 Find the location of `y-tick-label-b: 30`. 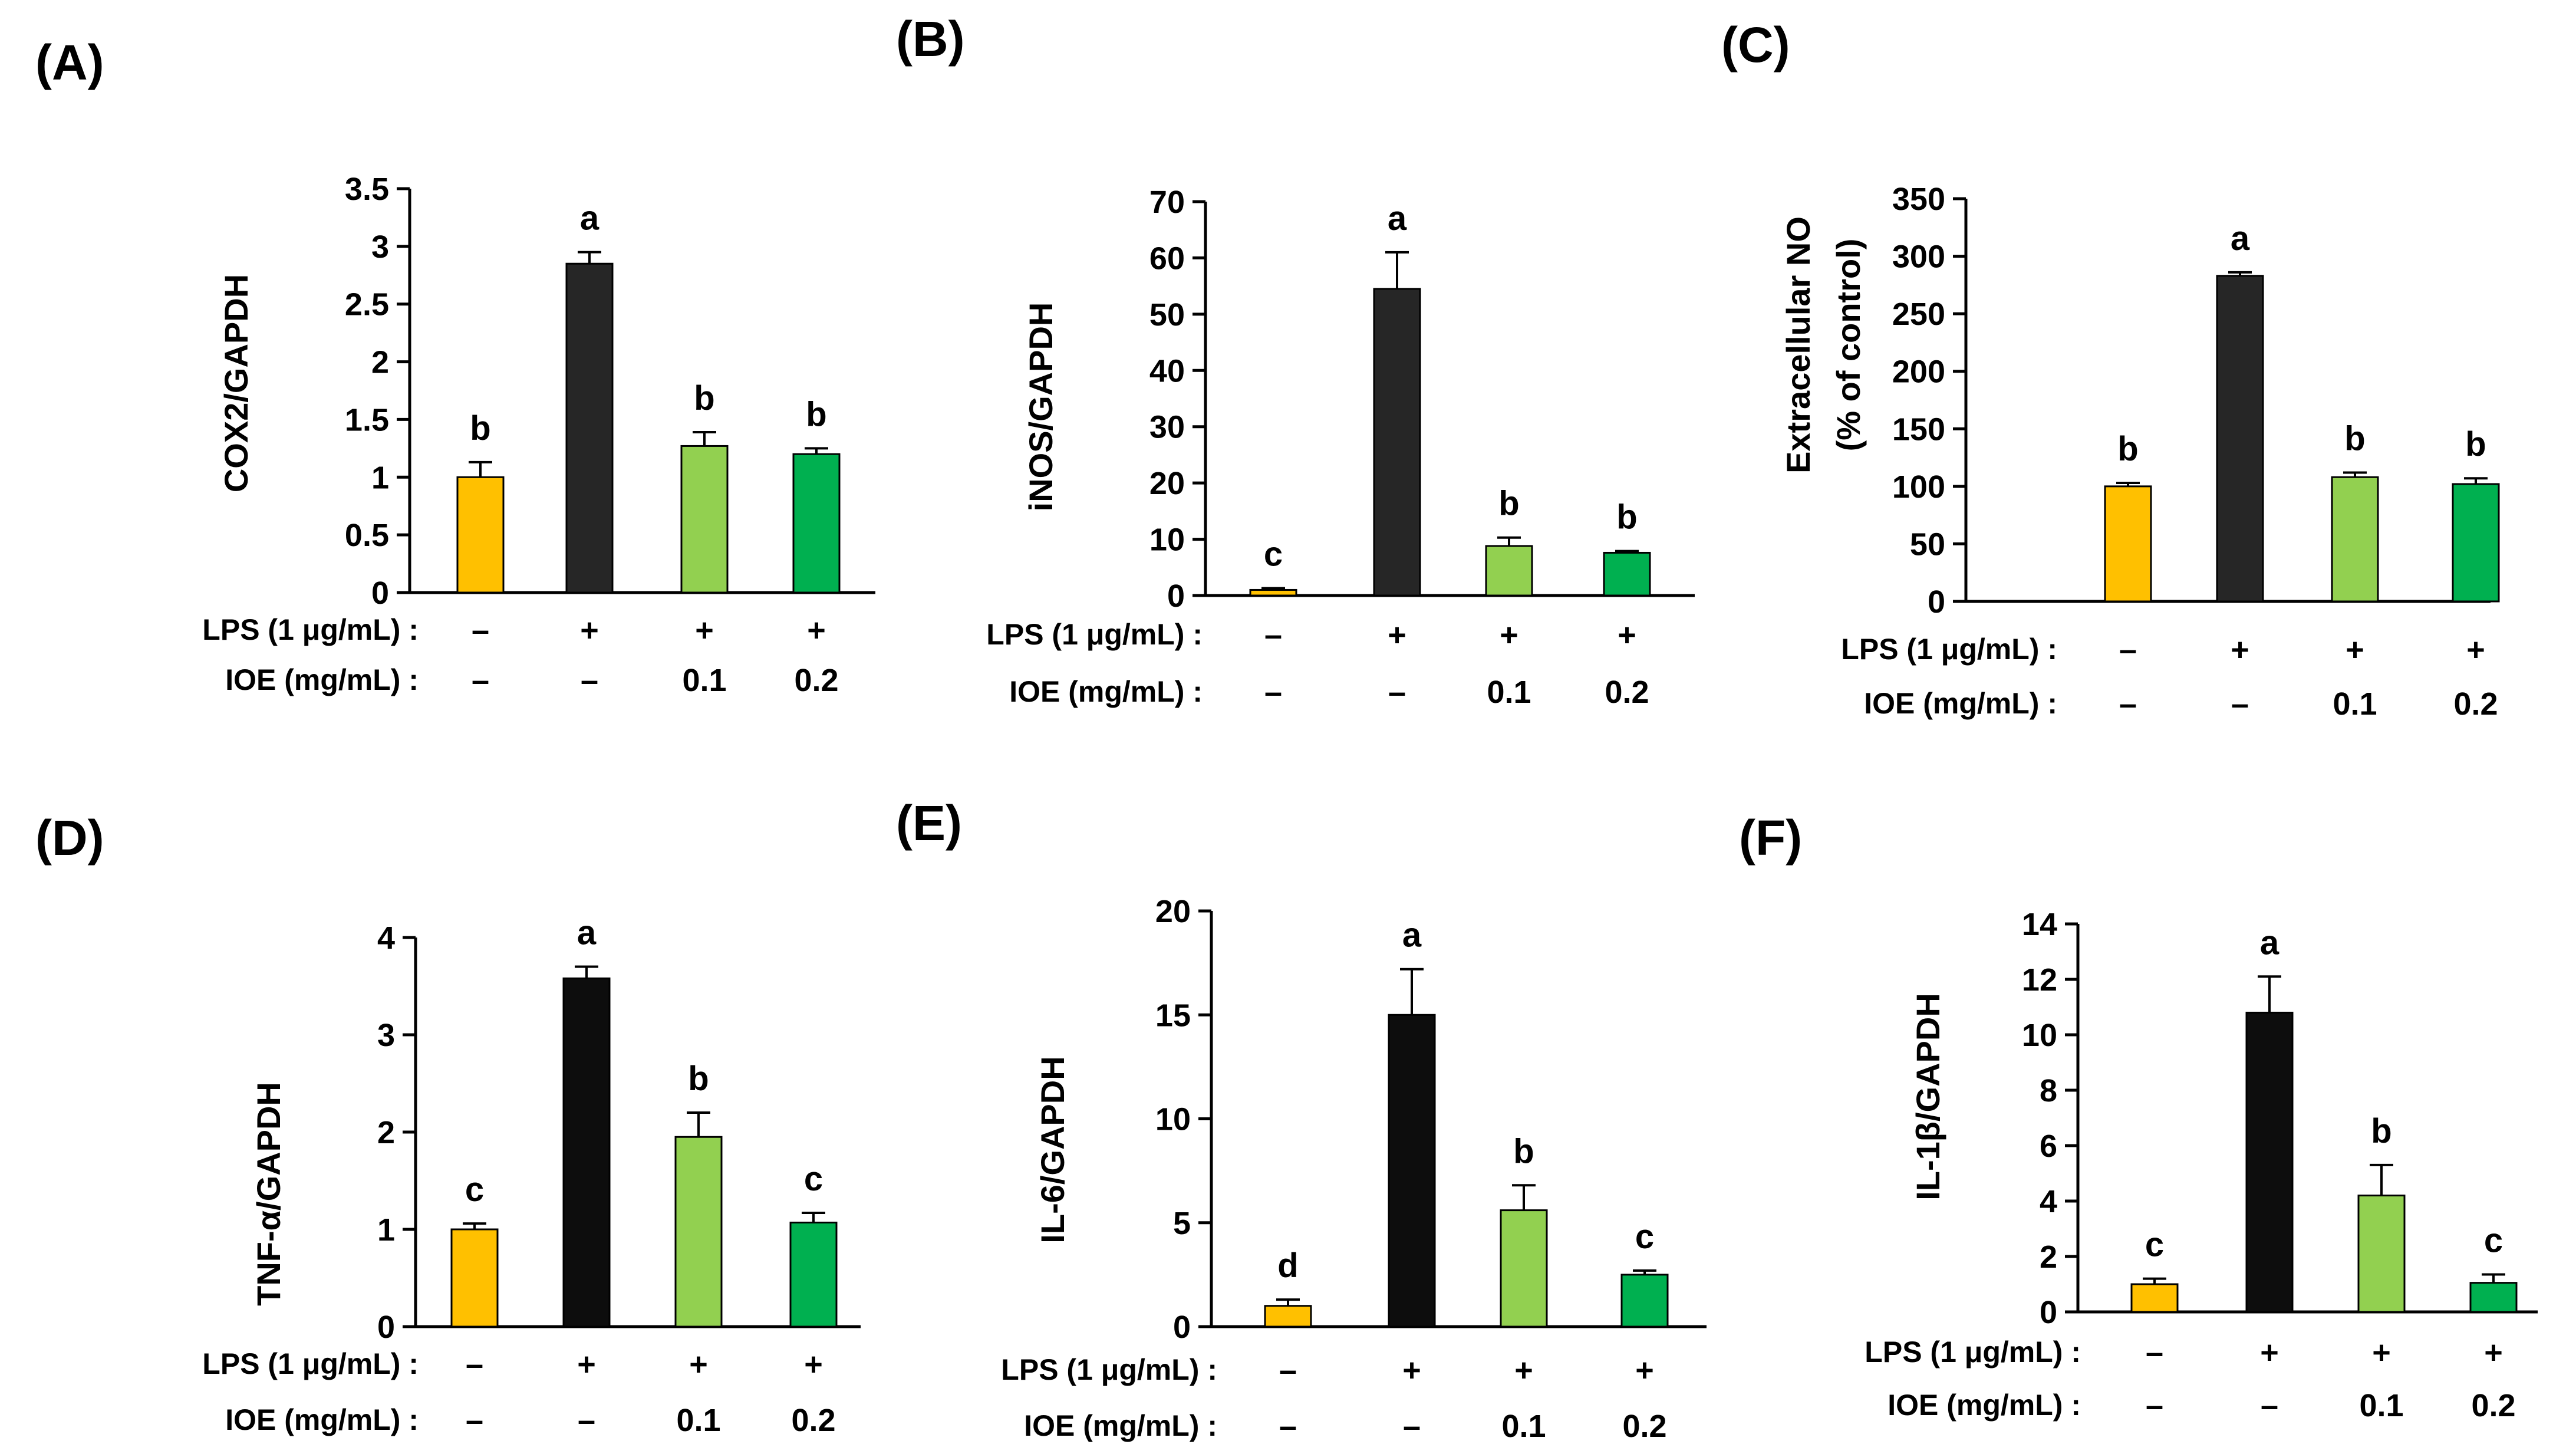

y-tick-label-b: 30 is located at coordinates (1167, 427).